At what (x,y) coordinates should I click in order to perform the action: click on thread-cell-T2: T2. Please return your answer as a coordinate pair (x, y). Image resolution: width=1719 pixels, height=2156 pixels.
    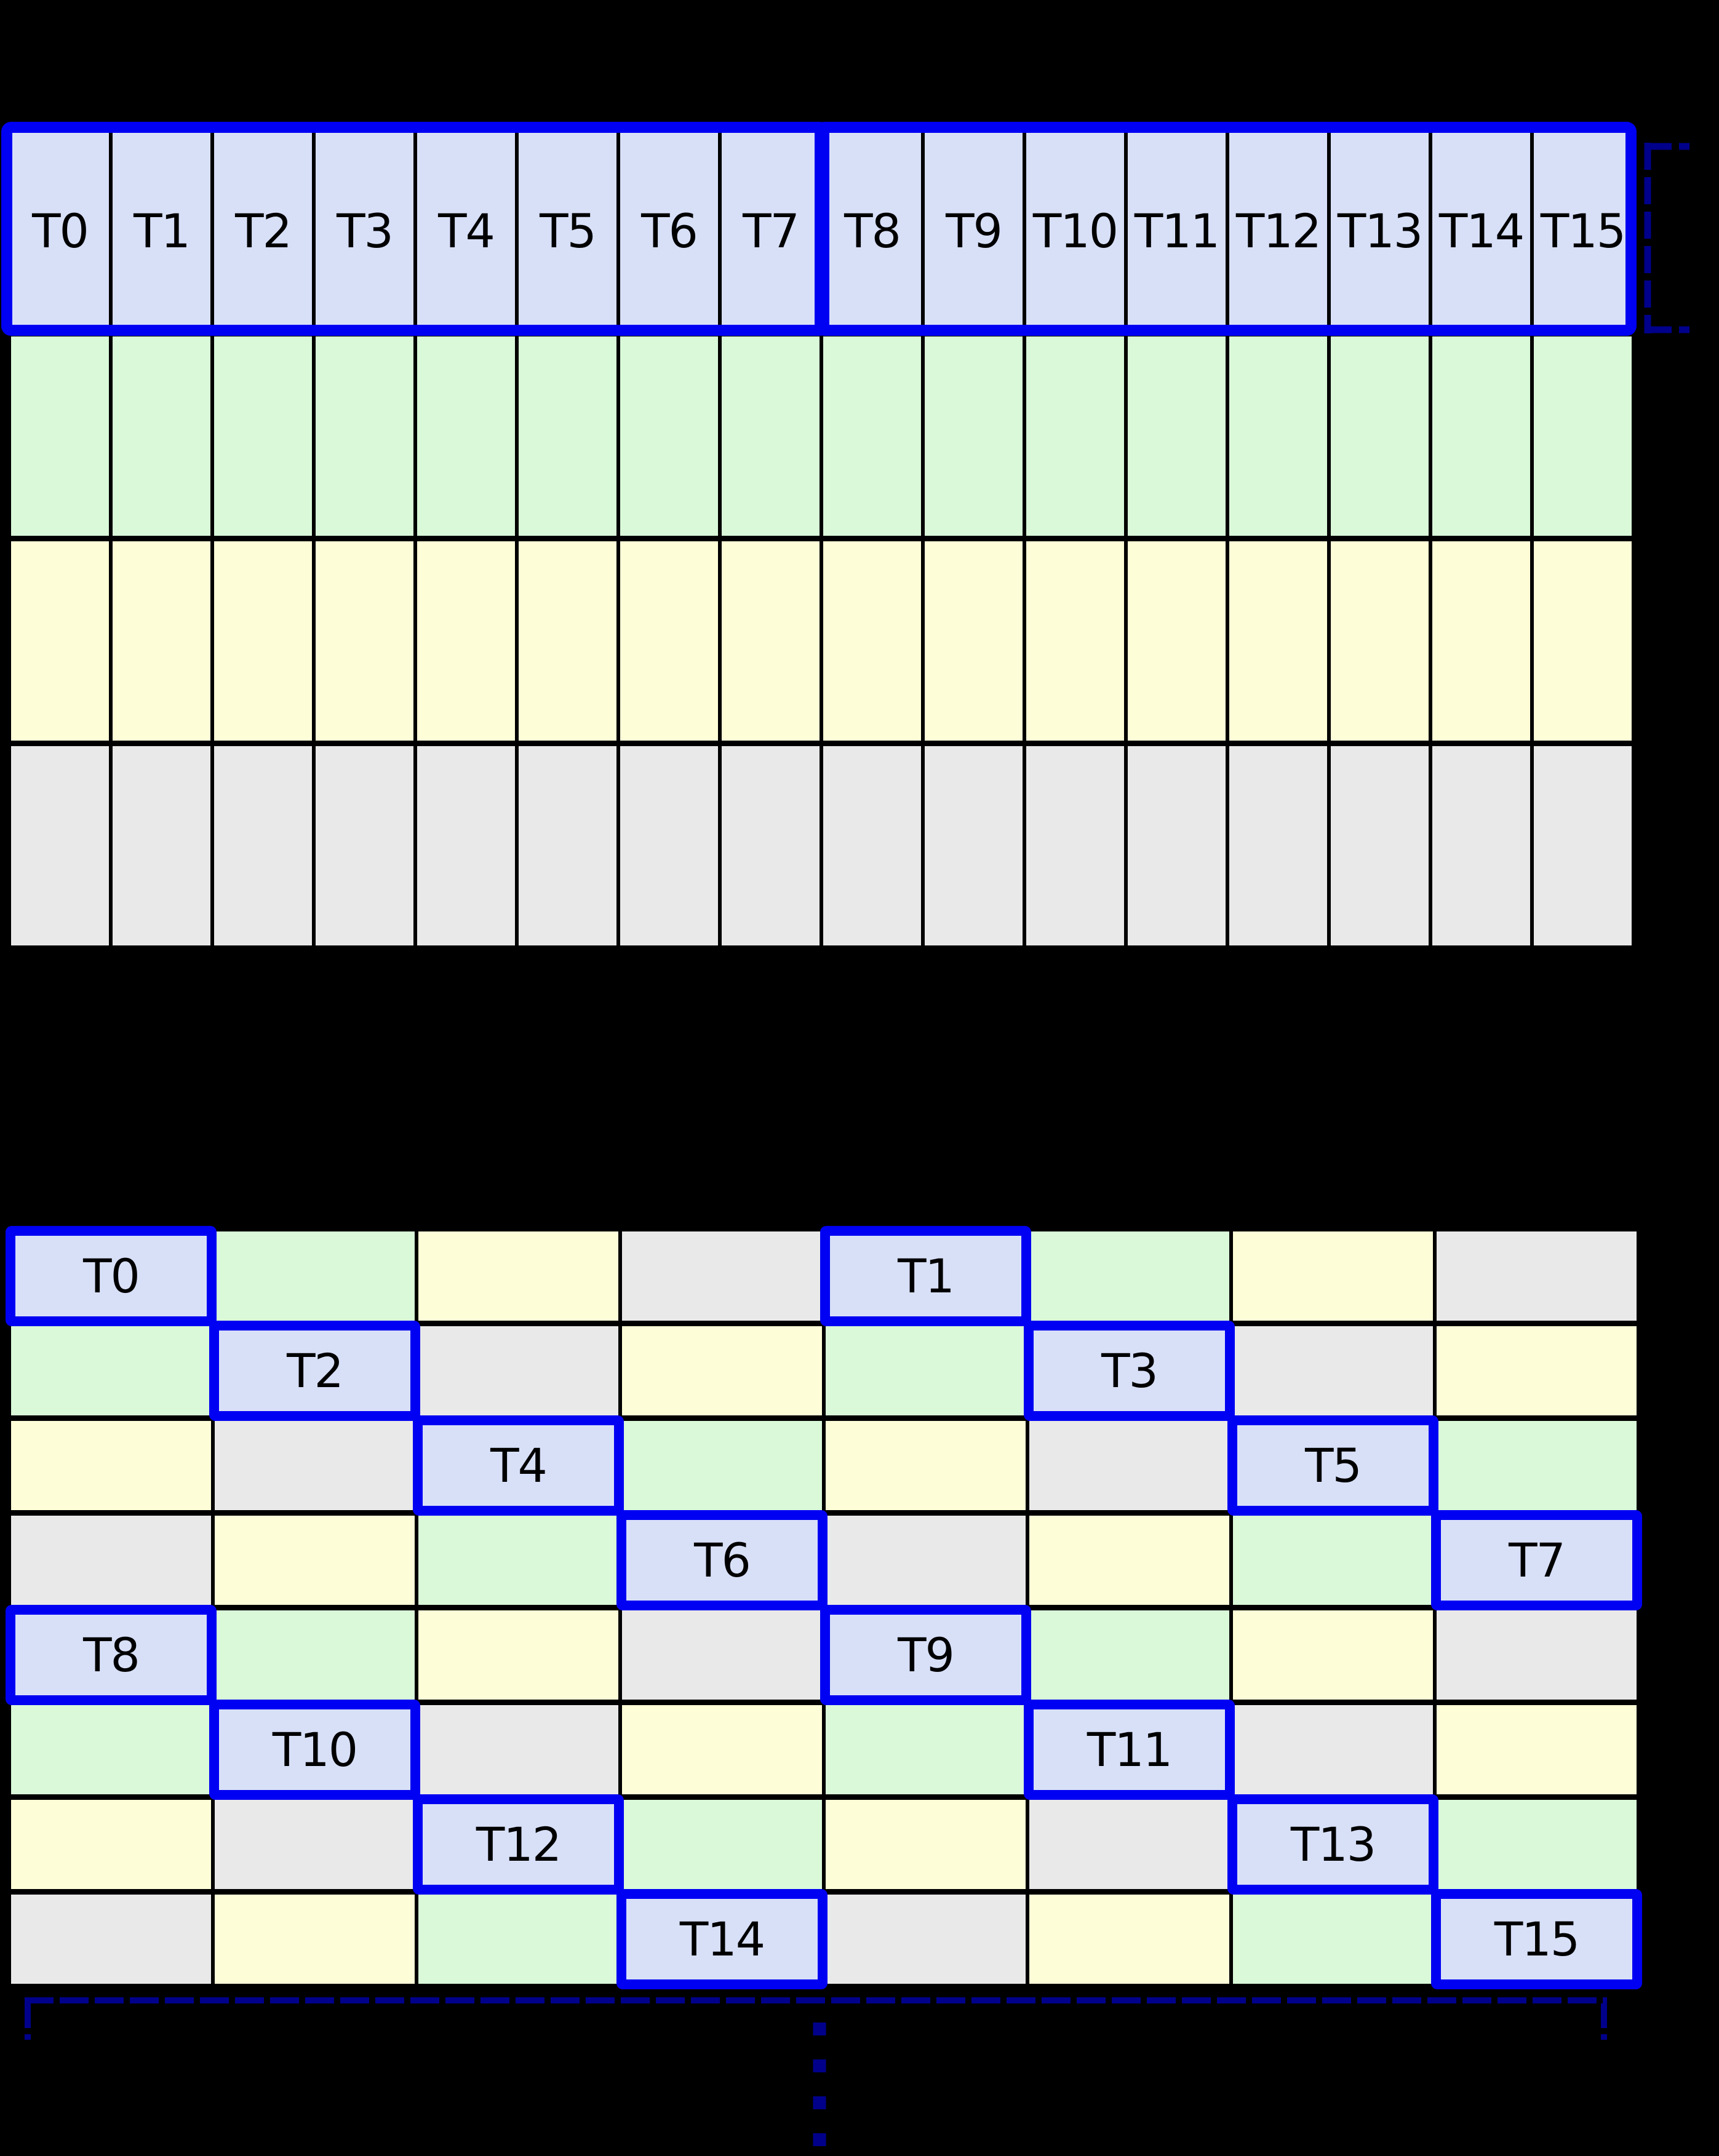
    Looking at the image, I should click on (315, 1371).